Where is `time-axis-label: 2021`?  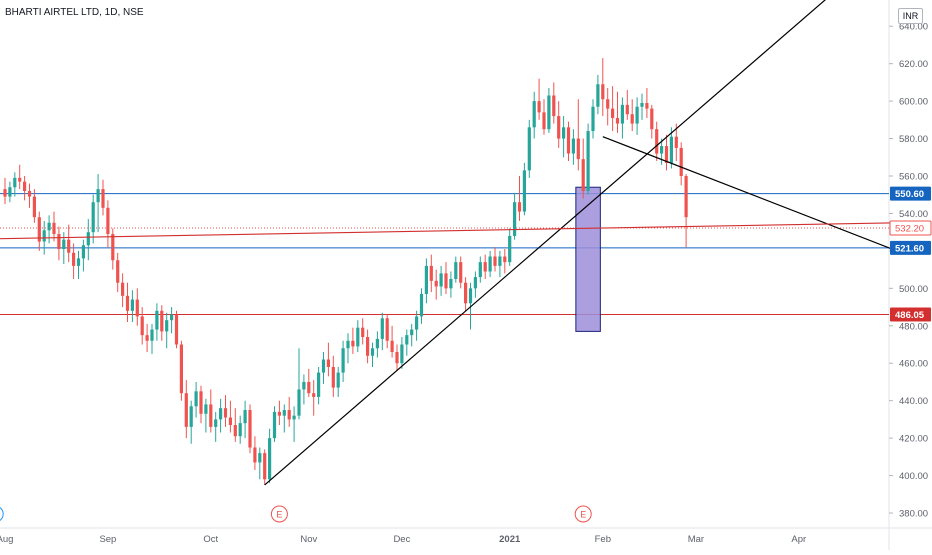
time-axis-label: 2021 is located at coordinates (510, 539).